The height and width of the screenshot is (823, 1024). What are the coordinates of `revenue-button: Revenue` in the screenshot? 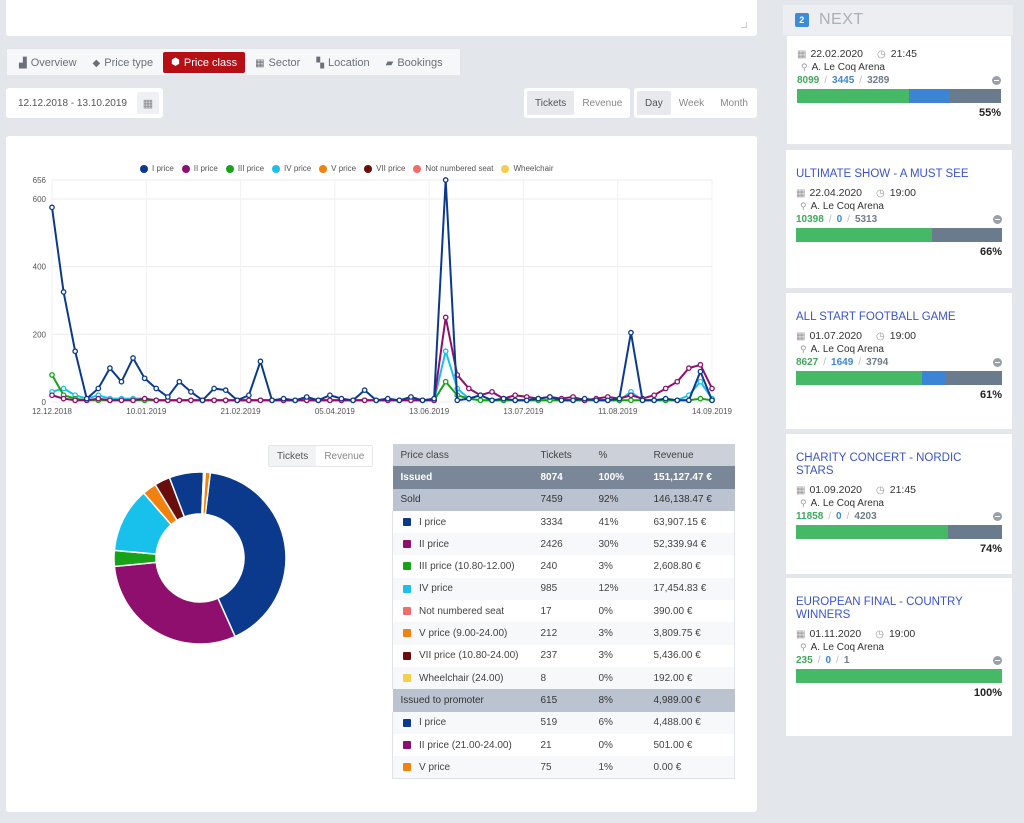 It's located at (602, 103).